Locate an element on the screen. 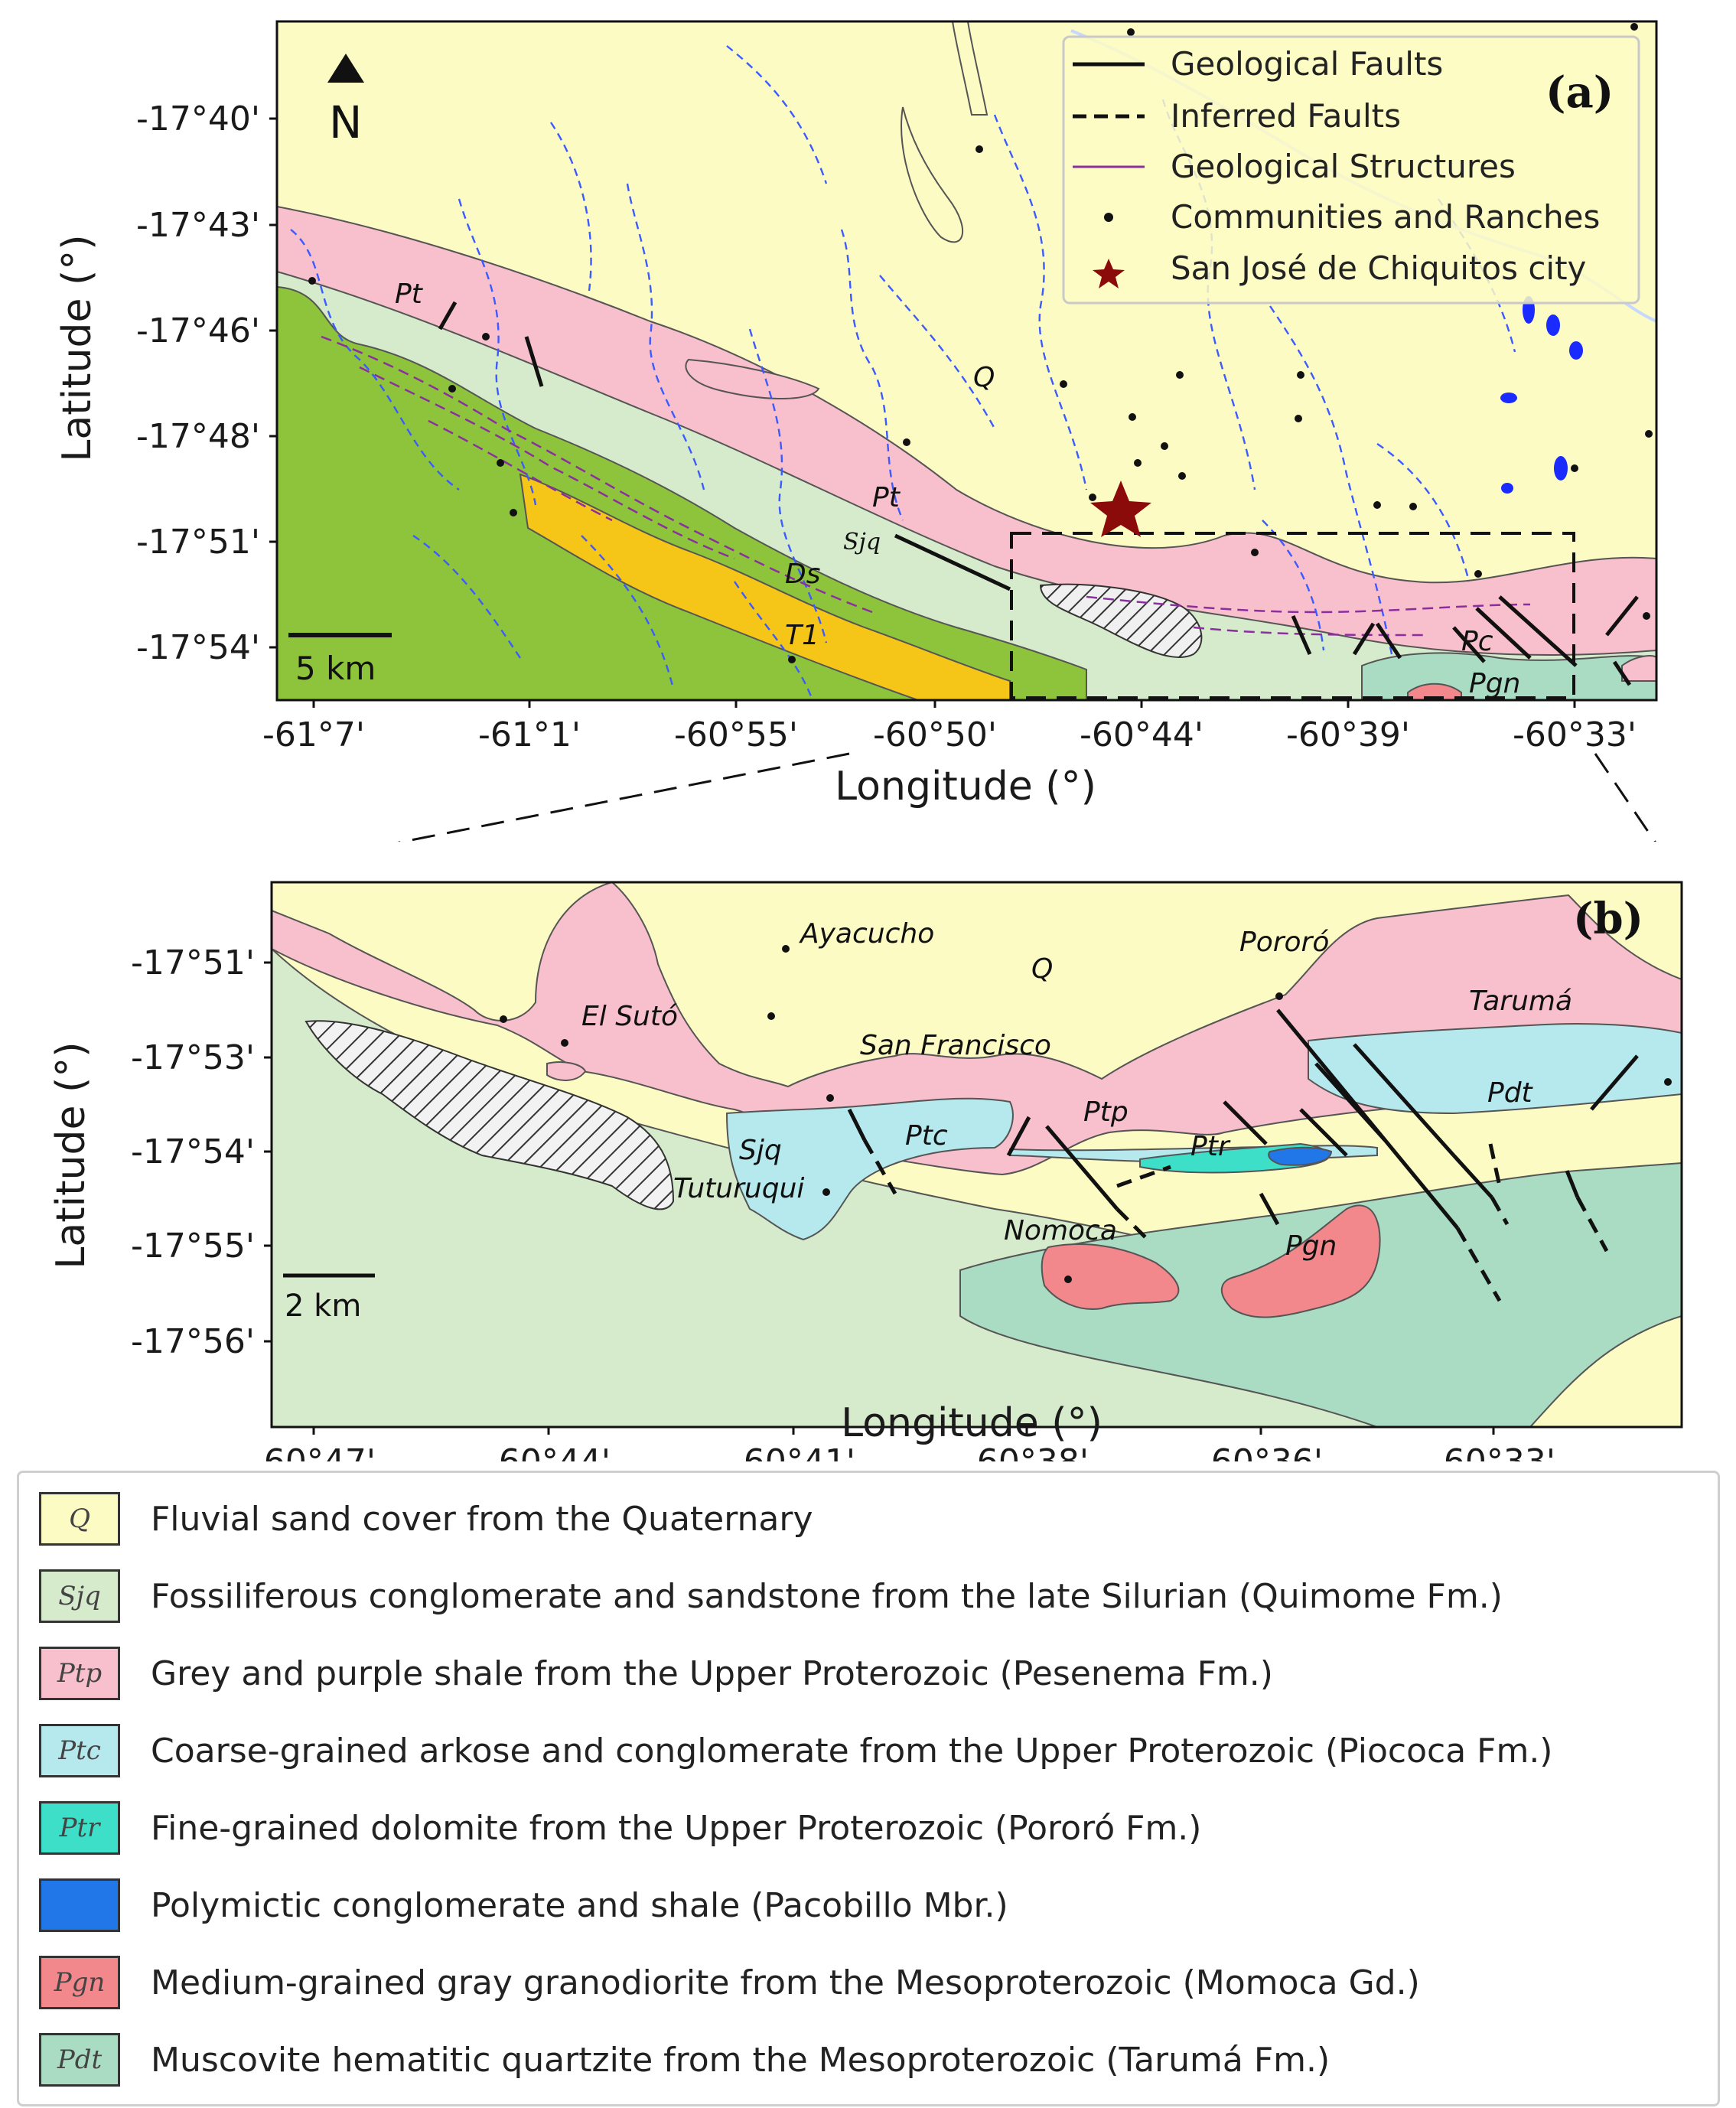 Image resolution: width=1736 pixels, height=2108 pixels. panel-a-xtick-4: -60°50' is located at coordinates (935, 734).